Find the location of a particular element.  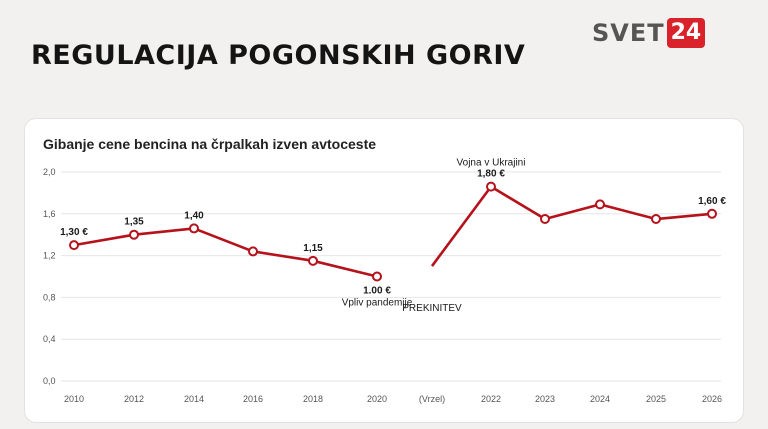

y-tick-label: 1,2 is located at coordinates (49, 256).